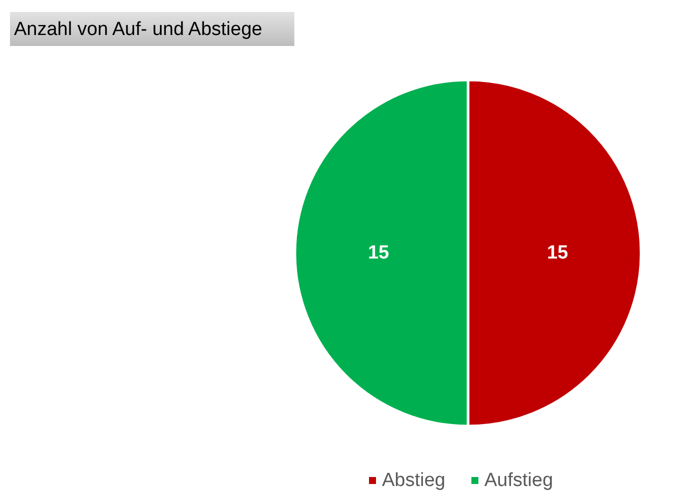  Describe the element at coordinates (519, 480) in the screenshot. I see `legend-label: Aufstieg` at that location.